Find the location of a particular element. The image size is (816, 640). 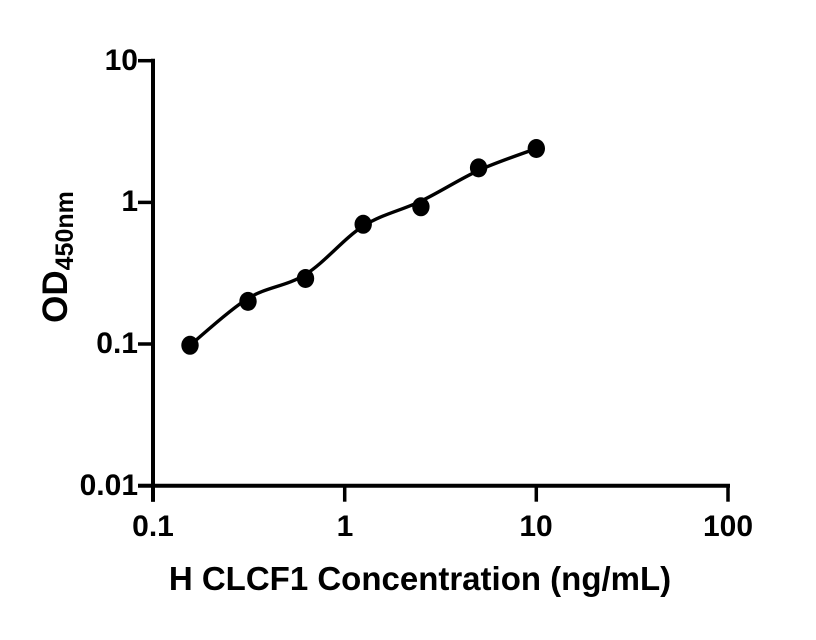

y-tick-label: 0.01 is located at coordinates (108, 485).